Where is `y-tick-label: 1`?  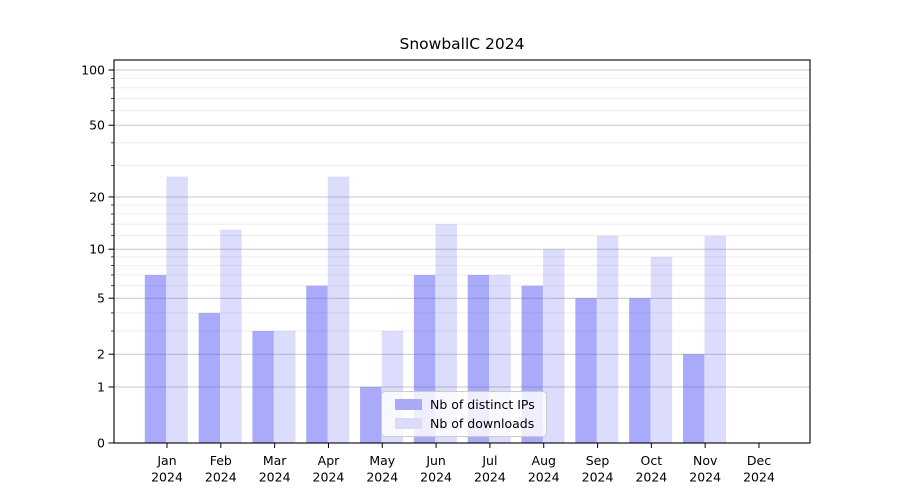 y-tick-label: 1 is located at coordinates (101, 386).